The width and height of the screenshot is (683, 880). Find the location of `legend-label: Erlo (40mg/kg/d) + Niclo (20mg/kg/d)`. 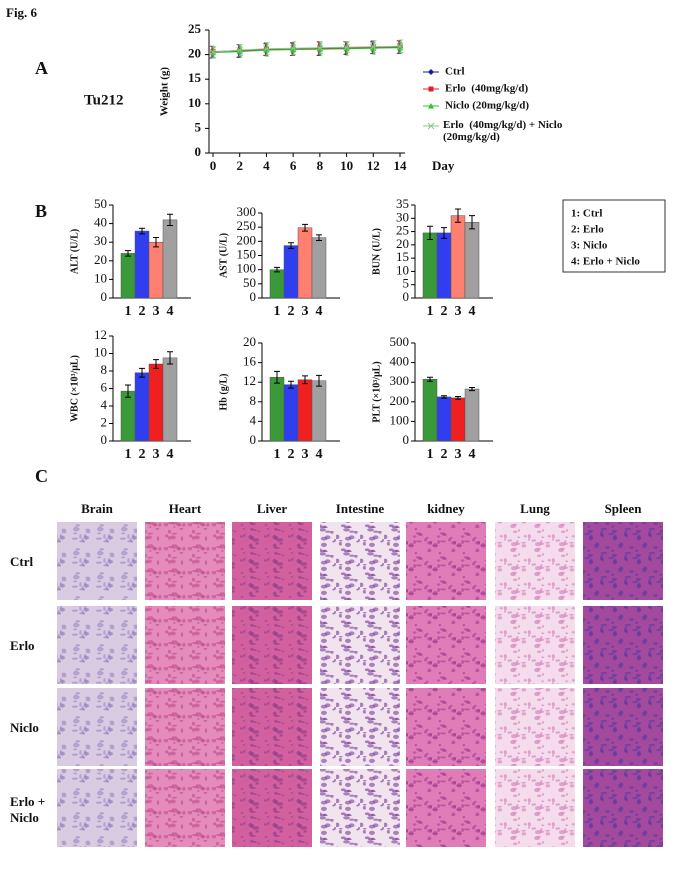

legend-label: Erlo (40mg/kg/d) + Niclo (20mg/kg/d) is located at coordinates (504, 131).